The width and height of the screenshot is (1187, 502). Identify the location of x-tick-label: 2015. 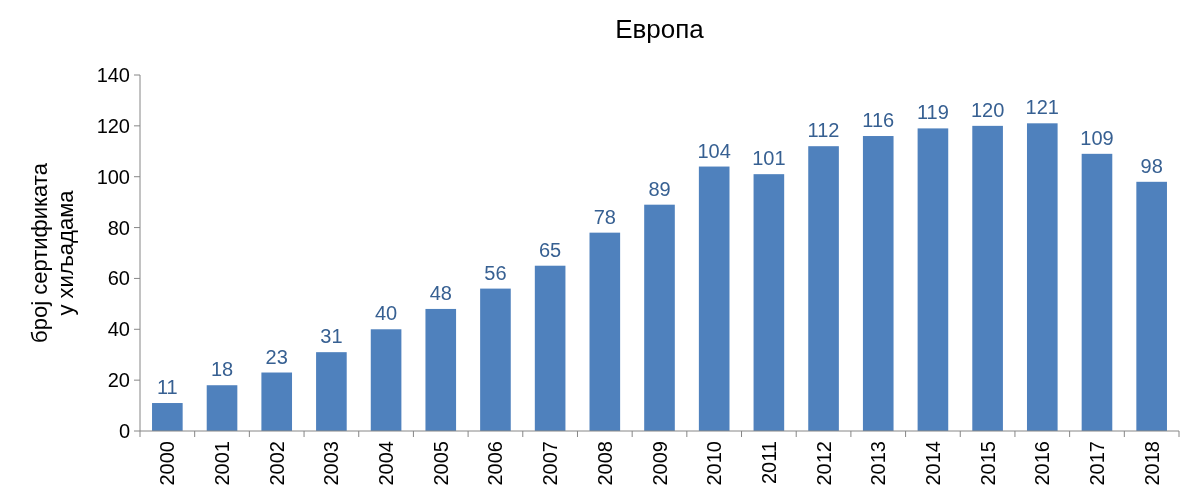
(987, 463).